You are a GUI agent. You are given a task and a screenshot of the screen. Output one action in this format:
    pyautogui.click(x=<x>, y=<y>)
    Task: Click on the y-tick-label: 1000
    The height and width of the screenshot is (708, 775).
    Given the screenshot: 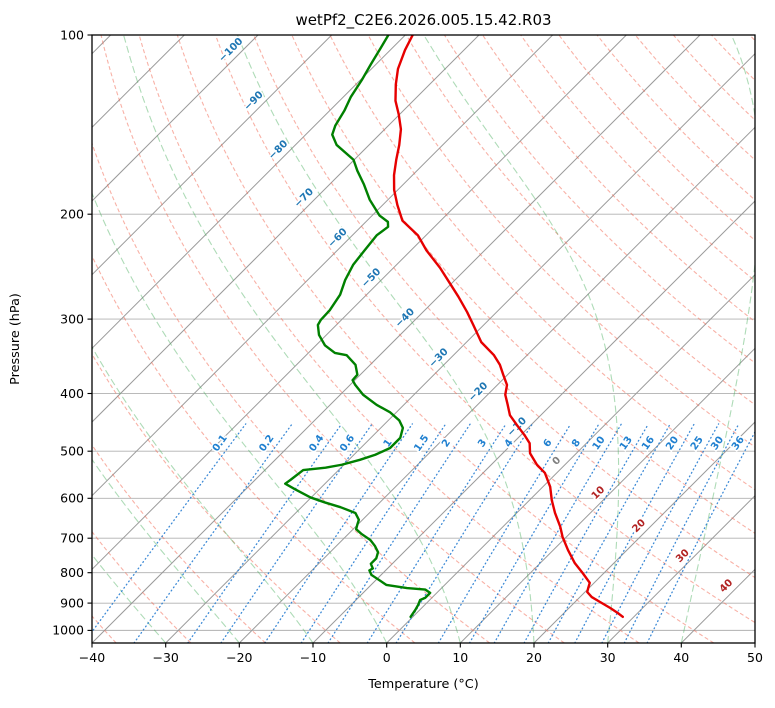 What is the action you would take?
    pyautogui.click(x=68, y=630)
    